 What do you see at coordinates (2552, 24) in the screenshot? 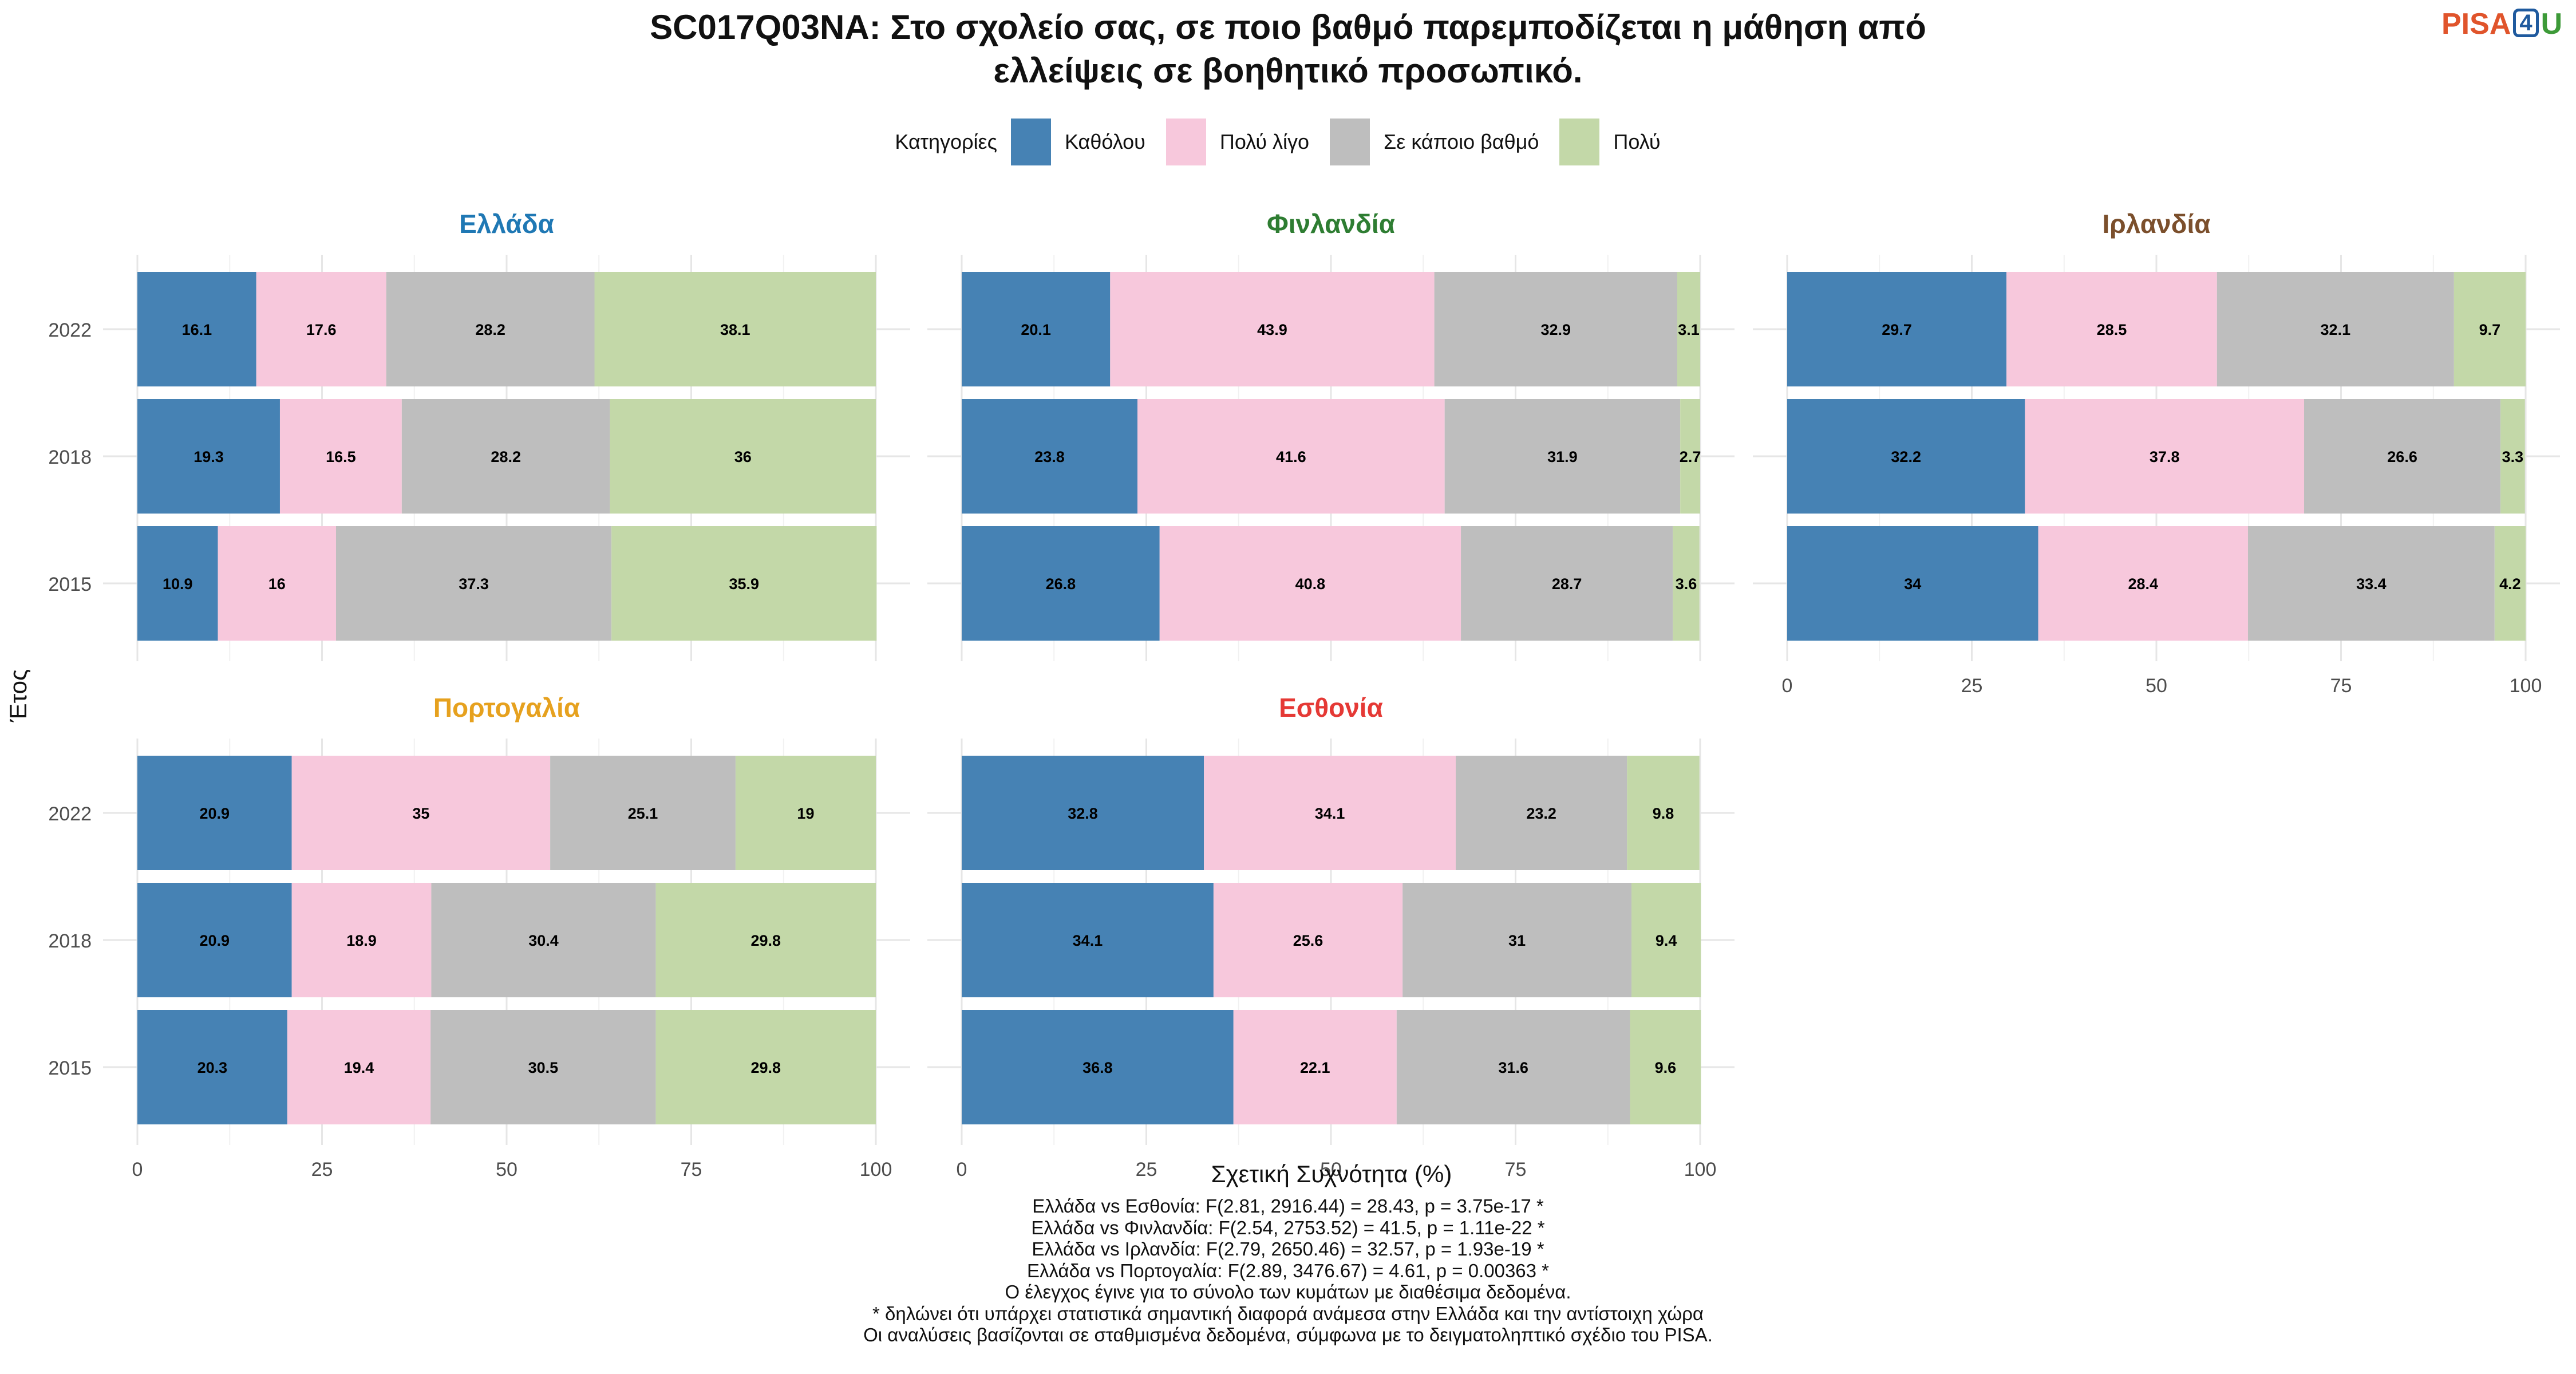
I see `logo-text-u: U` at bounding box center [2552, 24].